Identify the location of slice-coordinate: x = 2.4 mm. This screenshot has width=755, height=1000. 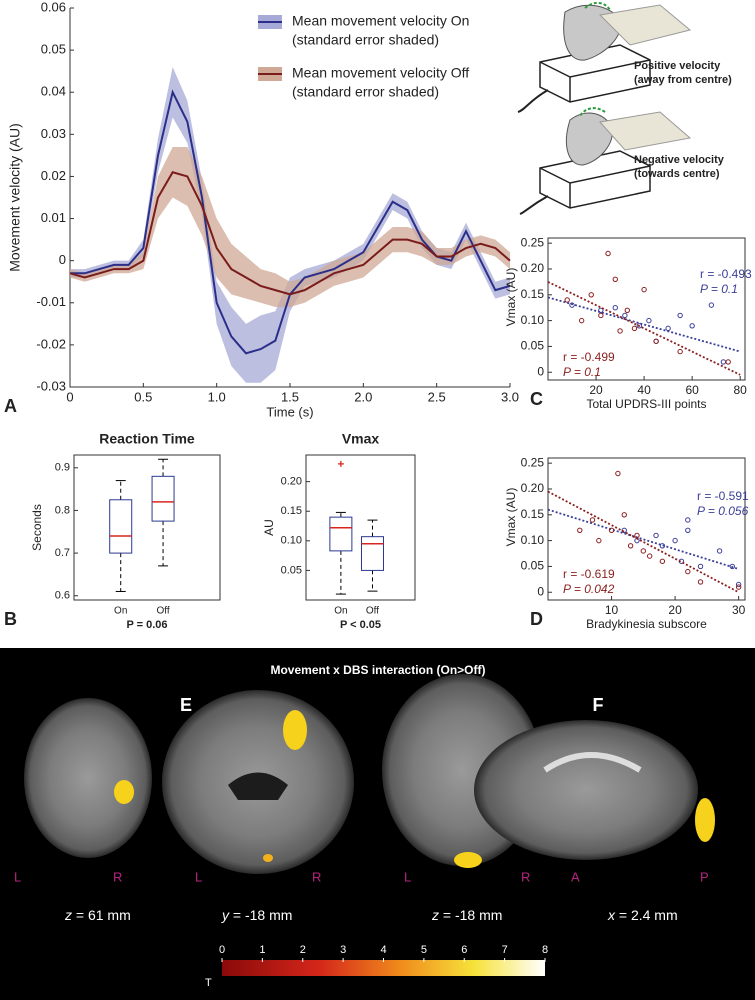
(642, 915).